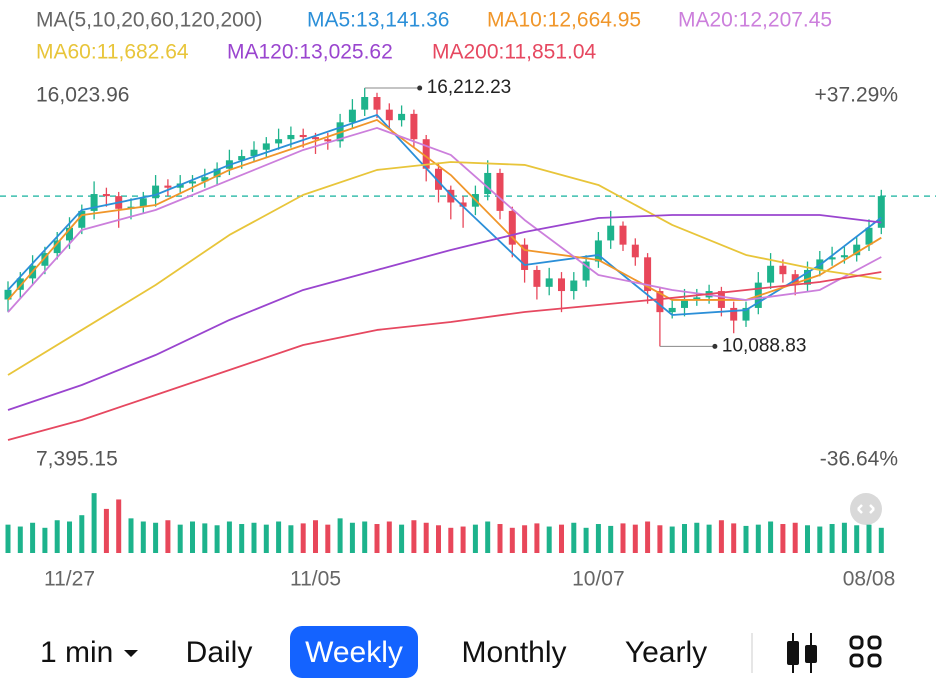 The height and width of the screenshot is (687, 936). What do you see at coordinates (755, 20) in the screenshot?
I see `legend-entry: MA20:12,207.45` at bounding box center [755, 20].